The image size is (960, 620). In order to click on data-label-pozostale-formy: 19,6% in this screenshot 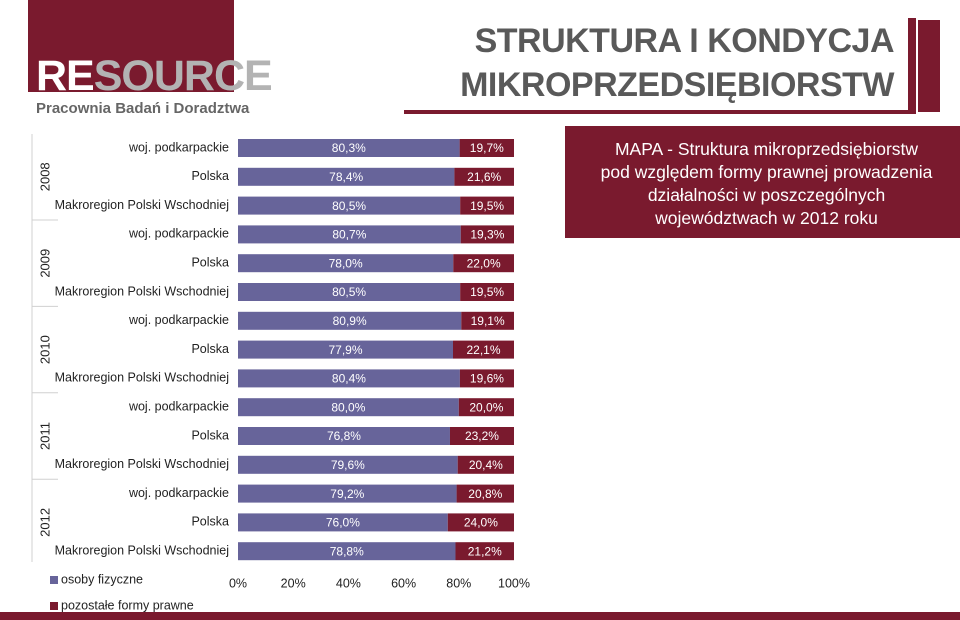, I will do `click(487, 379)`.